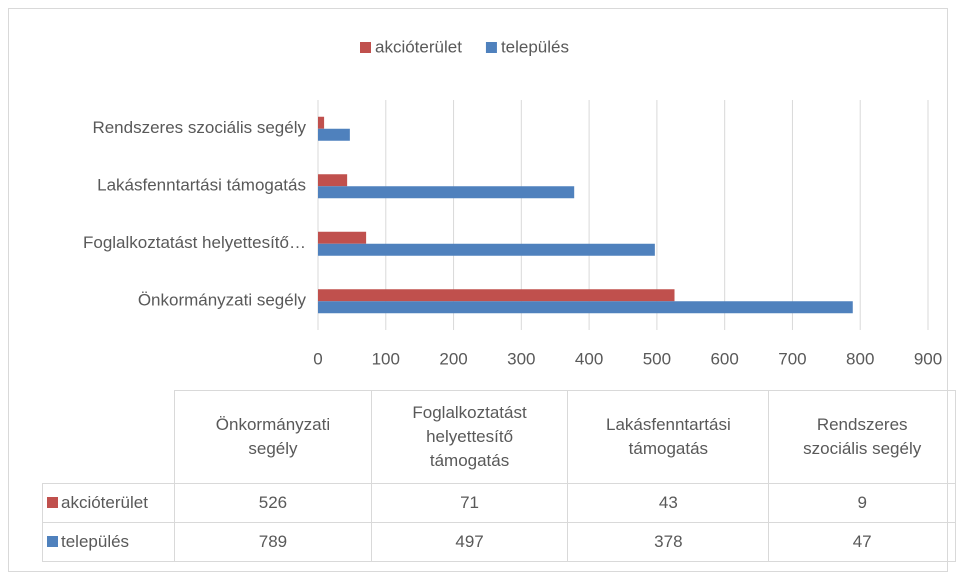  Describe the element at coordinates (862, 542) in the screenshot. I see `value-cell: 47` at that location.